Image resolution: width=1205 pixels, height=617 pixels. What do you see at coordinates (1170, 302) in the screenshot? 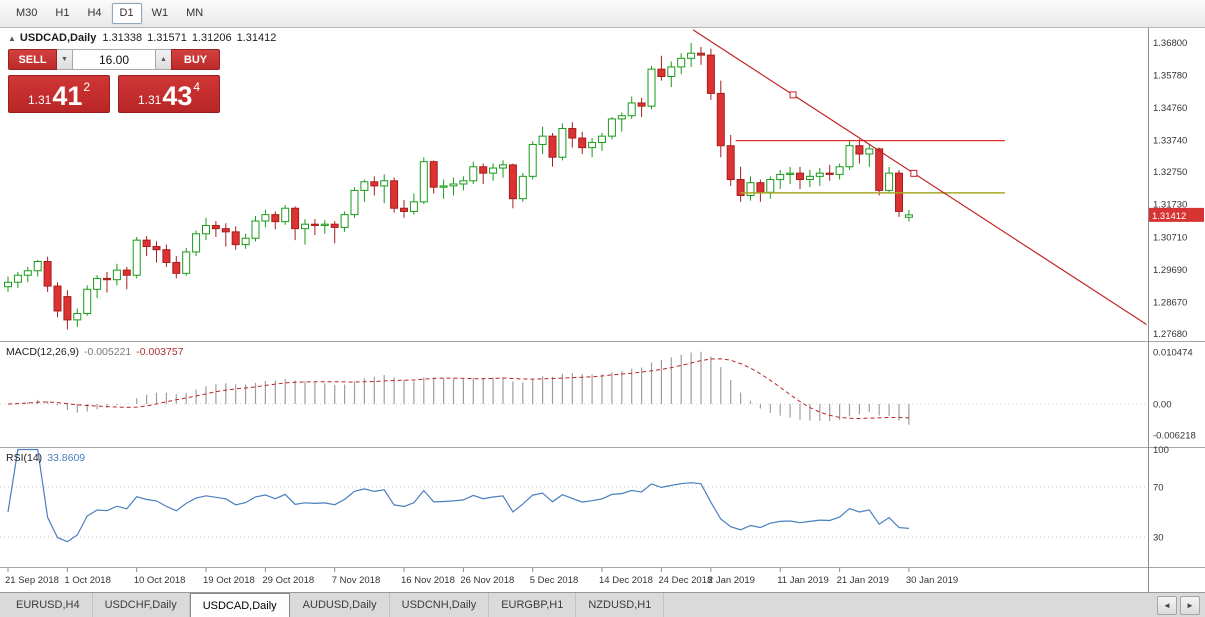
I see `svg-text: 1.28670` at bounding box center [1170, 302].